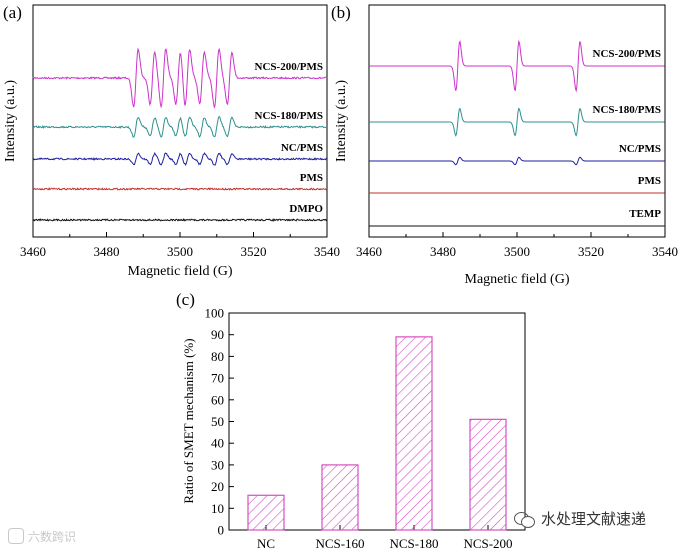  Describe the element at coordinates (180, 271) in the screenshot. I see `panel-a-xlabel: Magnetic field (G)` at that location.